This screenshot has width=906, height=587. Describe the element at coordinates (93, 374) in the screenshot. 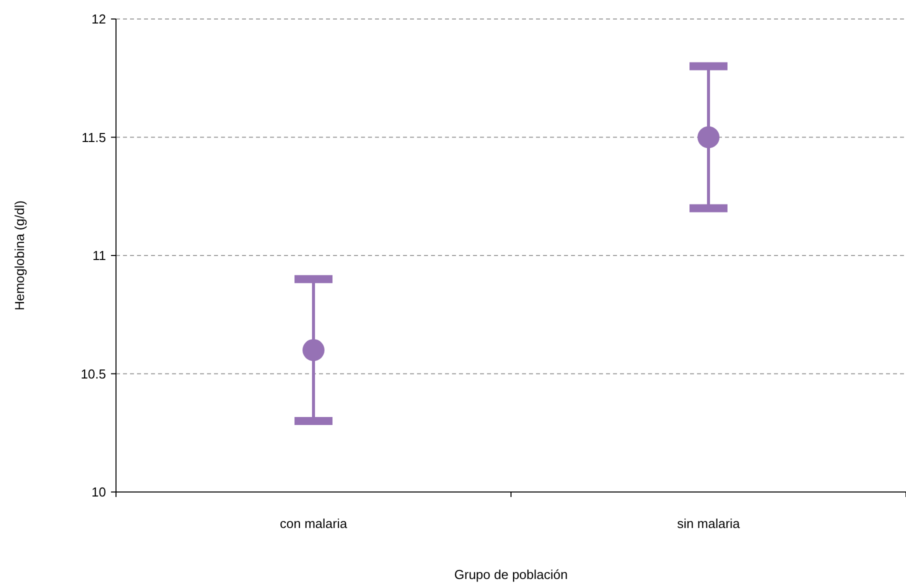

I see `y-tick-label: 10.5` at that location.